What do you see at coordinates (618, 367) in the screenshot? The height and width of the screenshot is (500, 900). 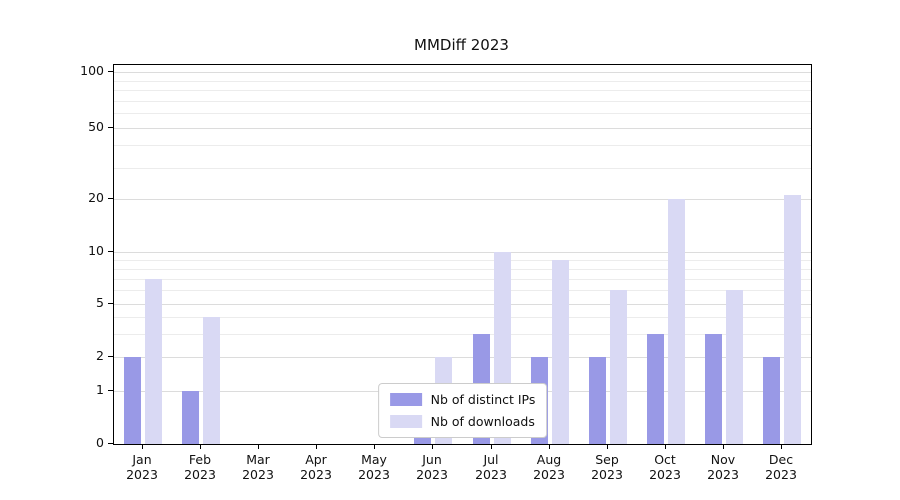 I see `bar-downloads-sep` at bounding box center [618, 367].